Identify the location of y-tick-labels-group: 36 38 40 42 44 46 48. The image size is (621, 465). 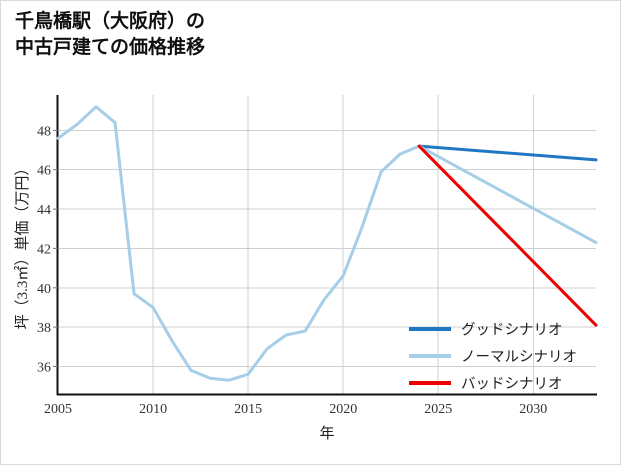
(47, 250).